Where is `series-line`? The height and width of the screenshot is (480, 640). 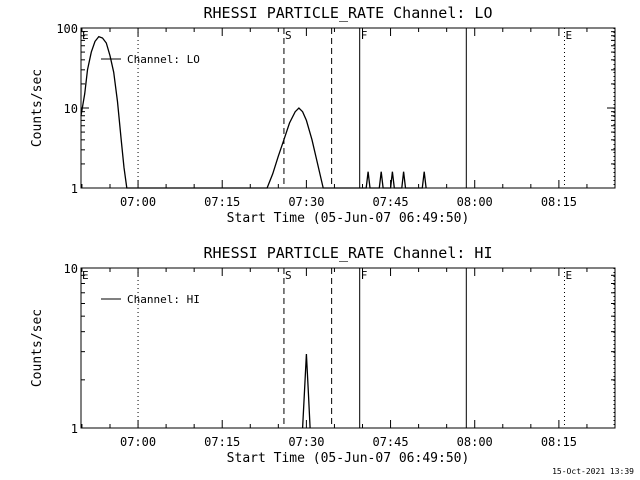
series-line is located at coordinates (306, 391).